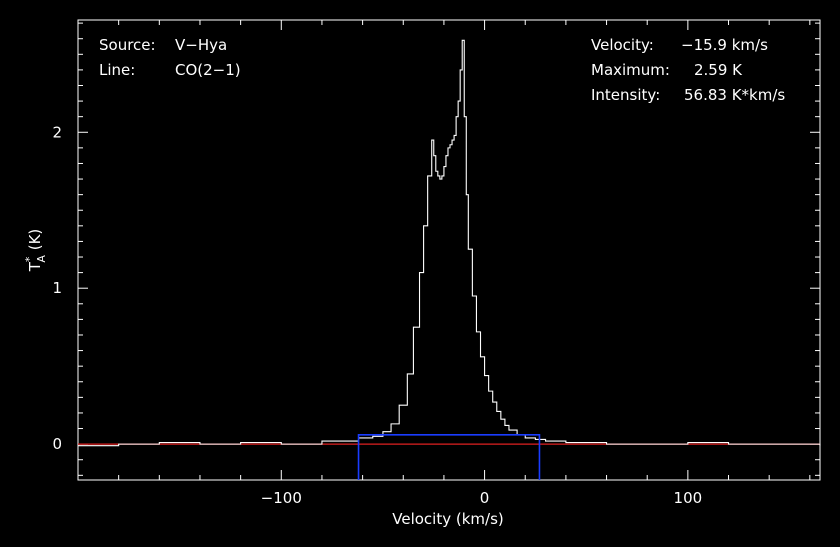 This screenshot has height=547, width=840. I want to click on y-axis-label-unit: (K), so click(35, 242).